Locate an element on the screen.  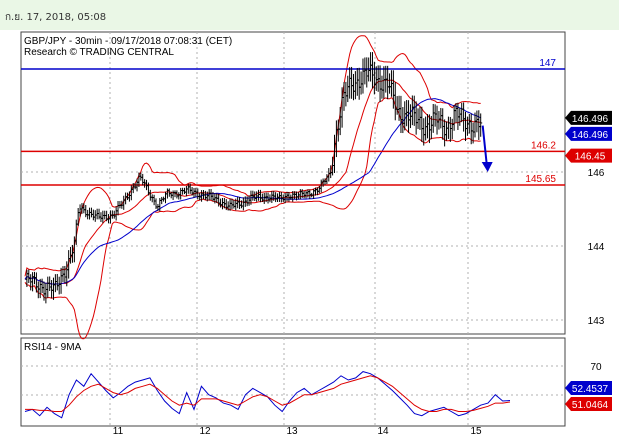
y-tick-label: 146 is located at coordinates (596, 173).